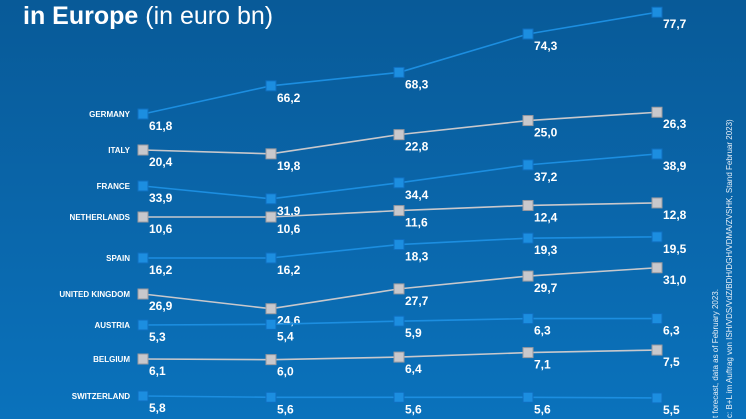 This screenshot has width=746, height=419. I want to click on series-label: SWITZERLAND, so click(101, 396).